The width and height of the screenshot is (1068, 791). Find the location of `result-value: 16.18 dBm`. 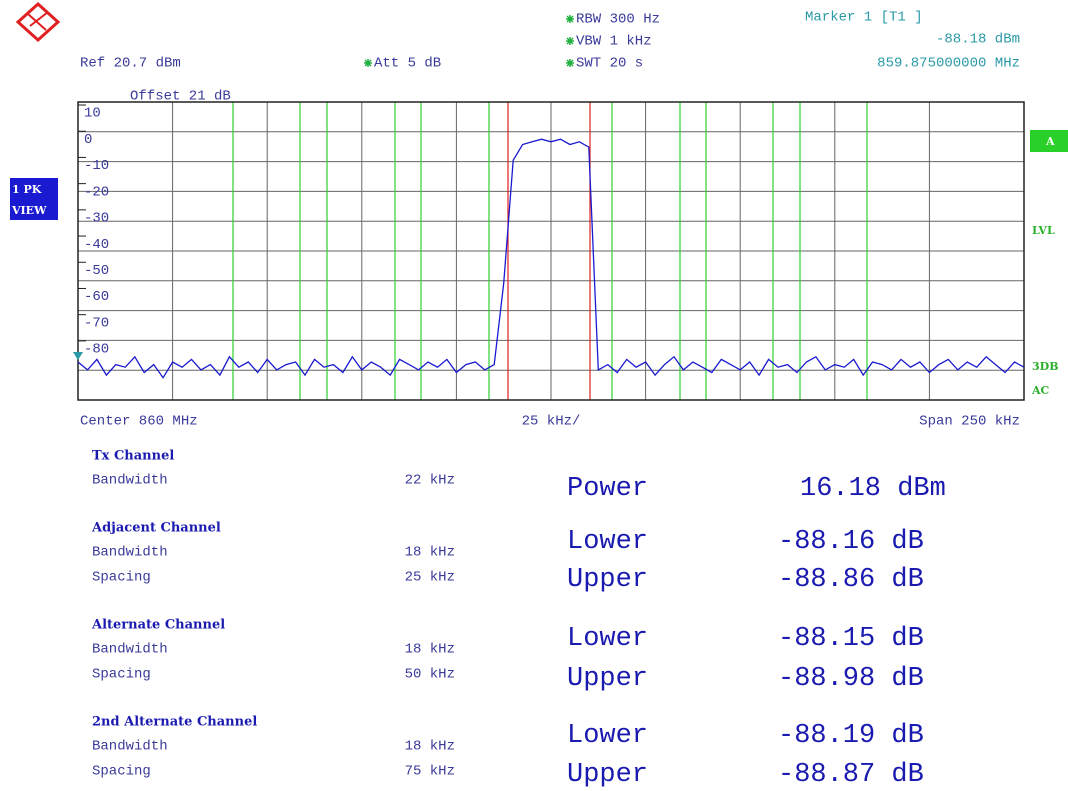

result-value: 16.18 dBm is located at coordinates (873, 489).